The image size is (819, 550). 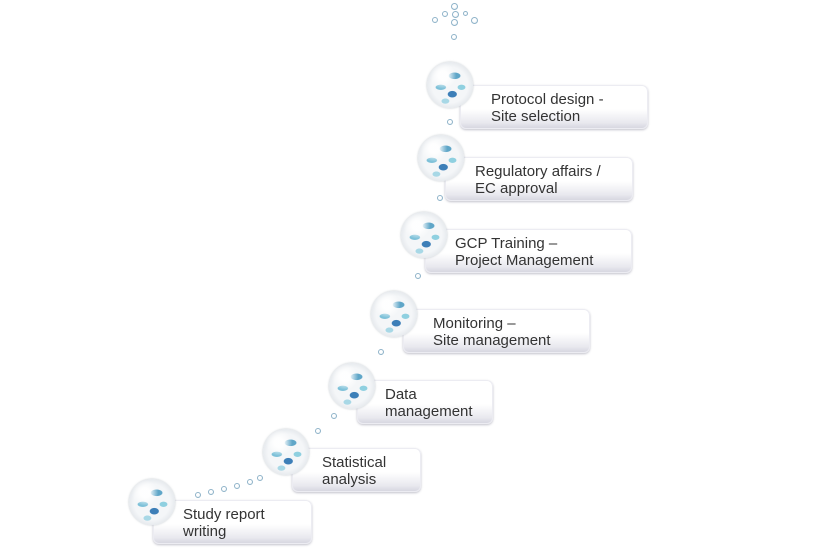 I want to click on step-box: Data management, so click(x=425, y=402).